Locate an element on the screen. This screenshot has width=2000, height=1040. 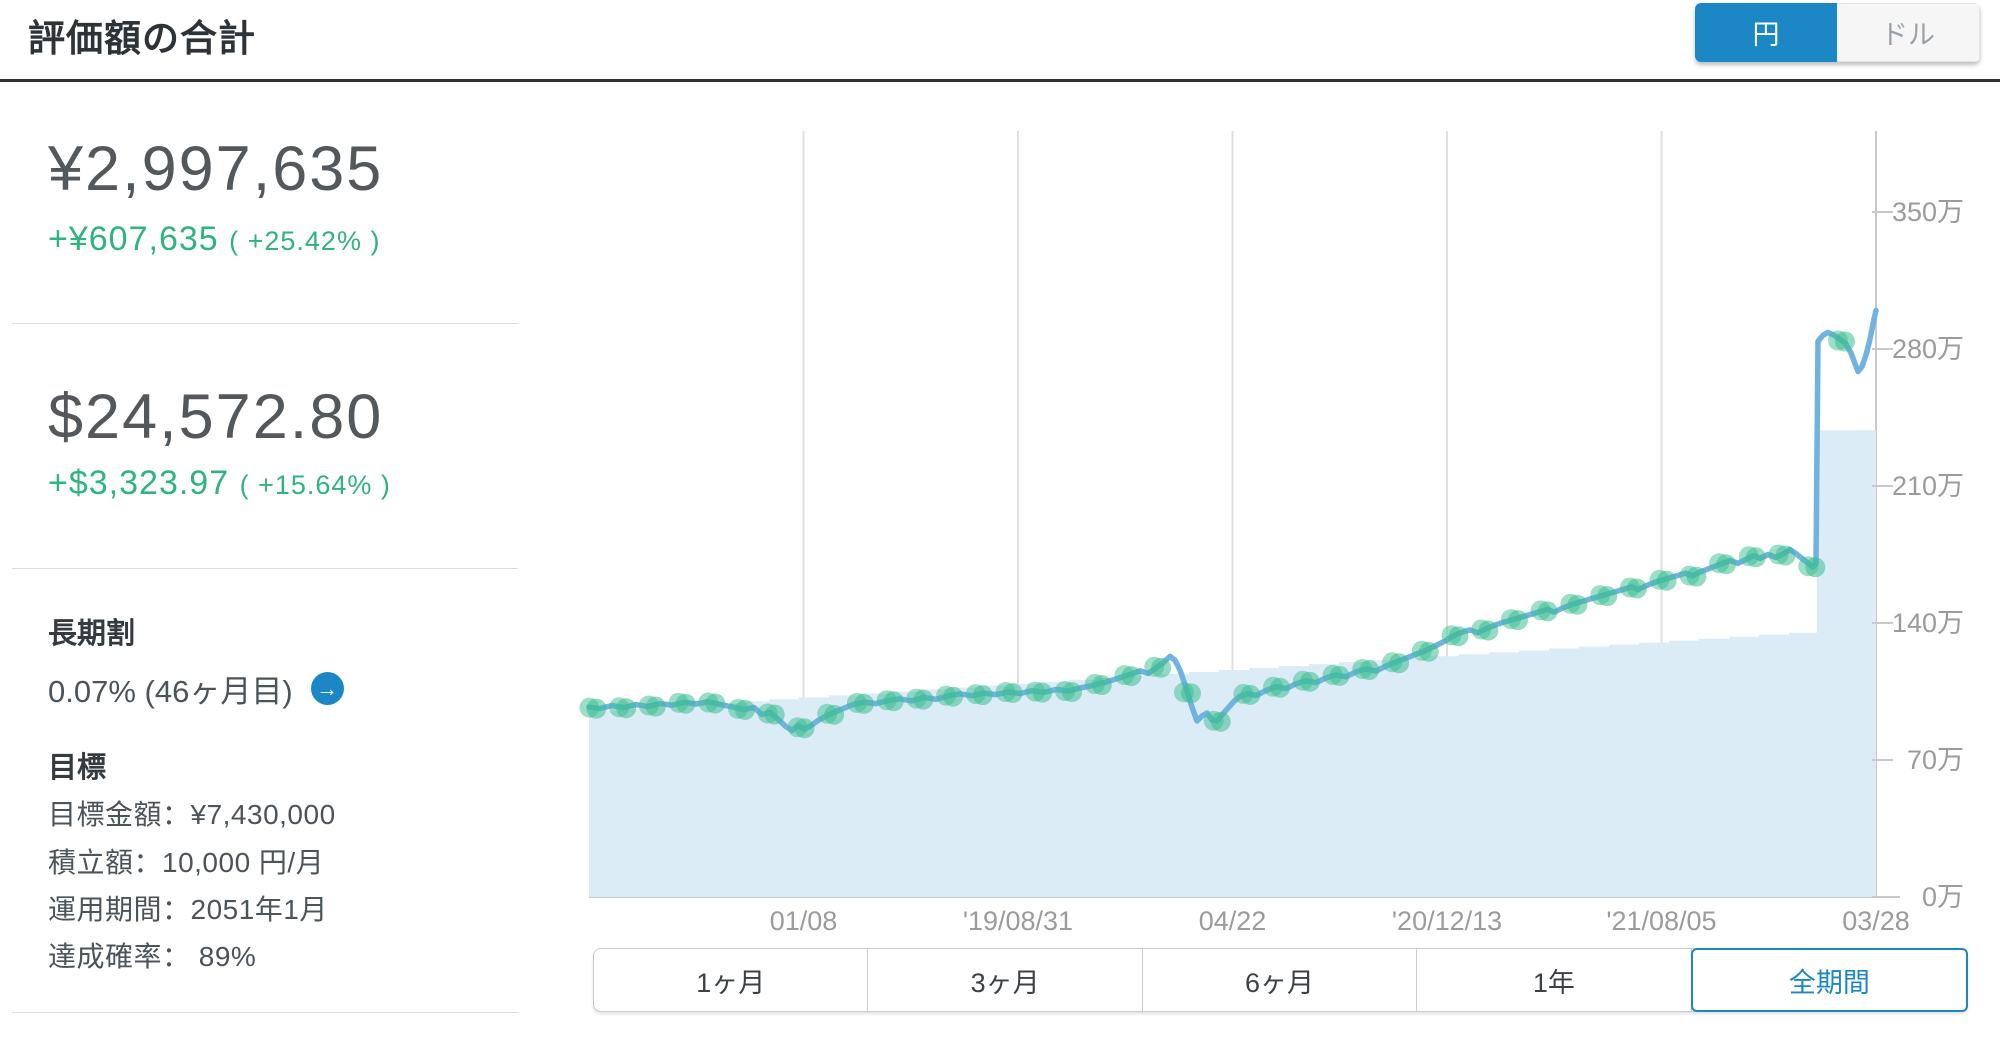
y-axis-tick-label: 210万 is located at coordinates (1928, 486).